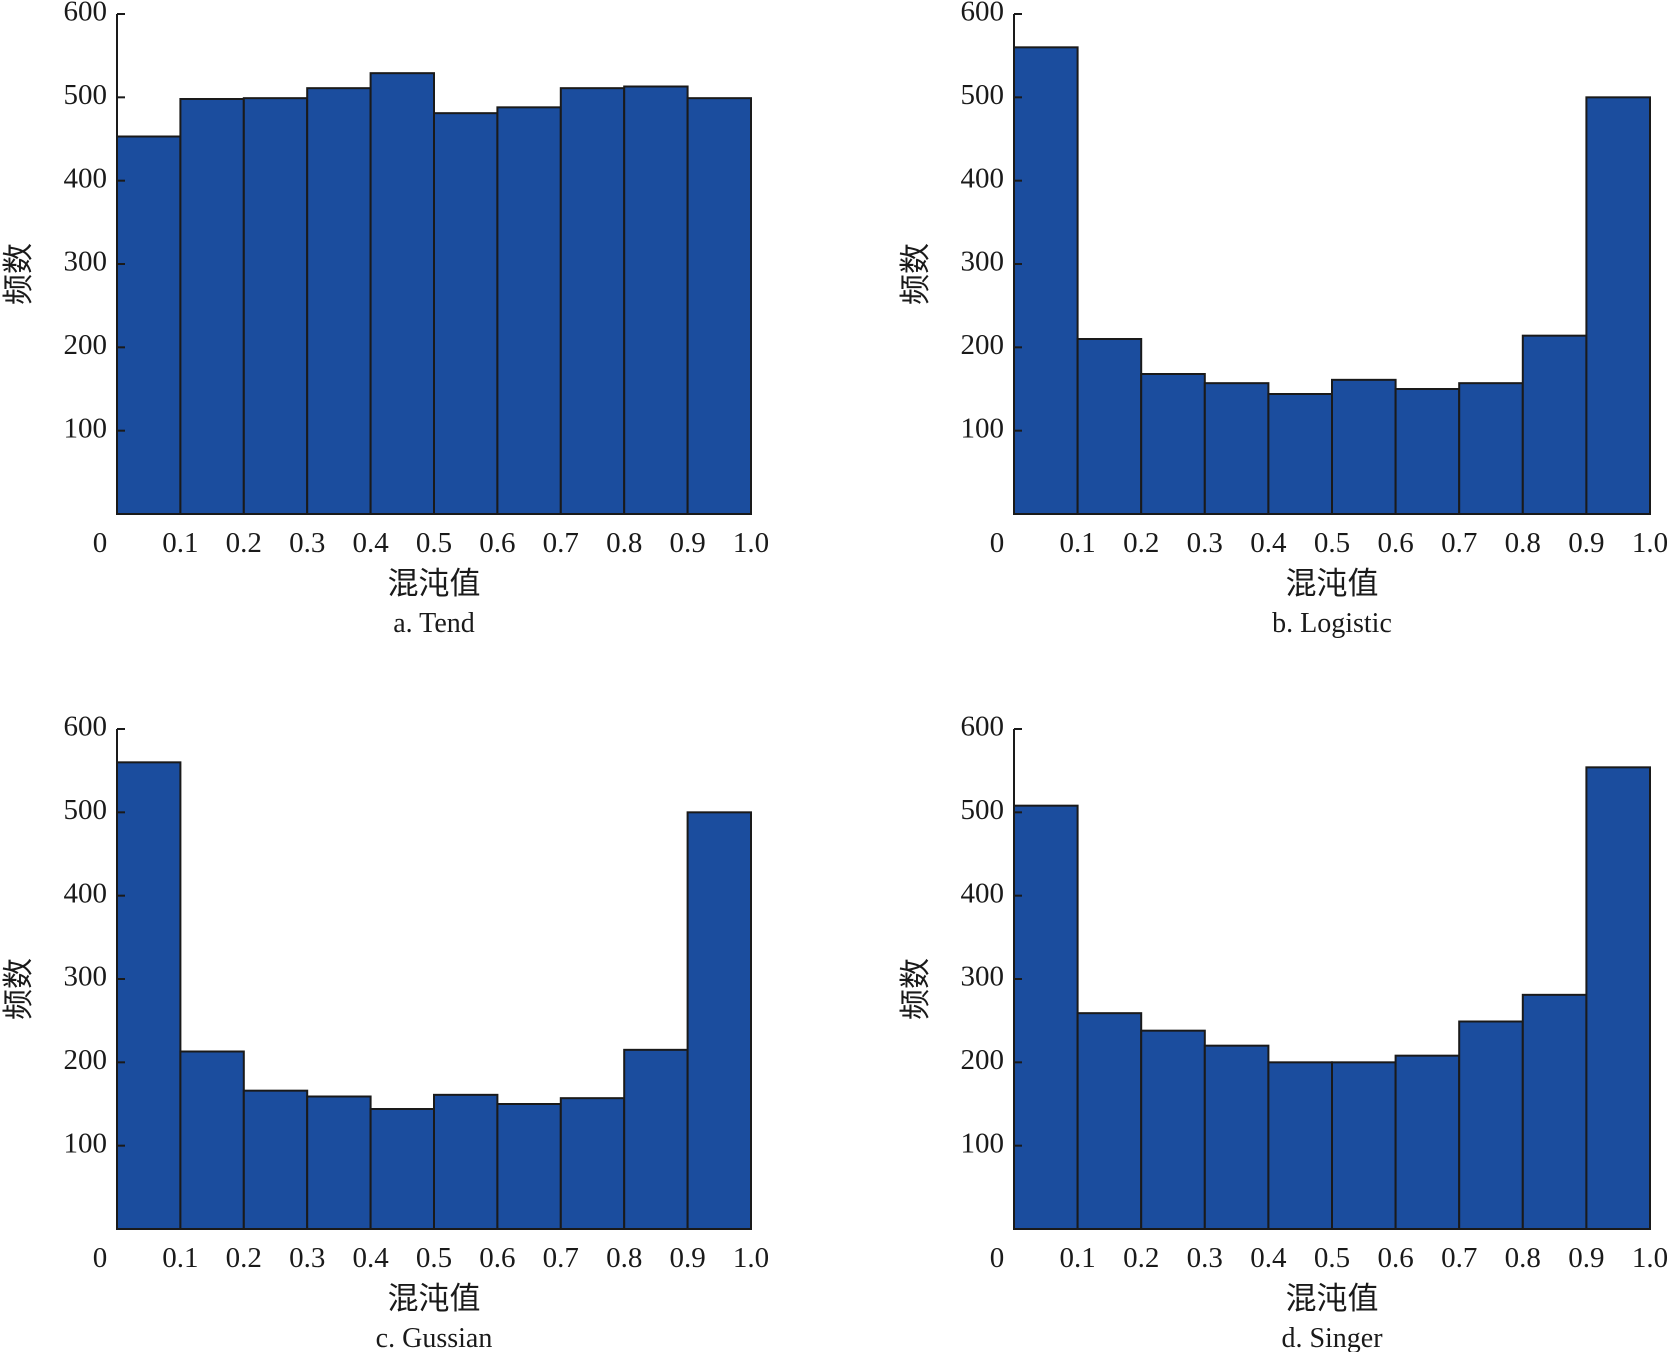 This screenshot has width=1672, height=1352. I want to click on chart-caption: b. Logistic, so click(1332, 623).